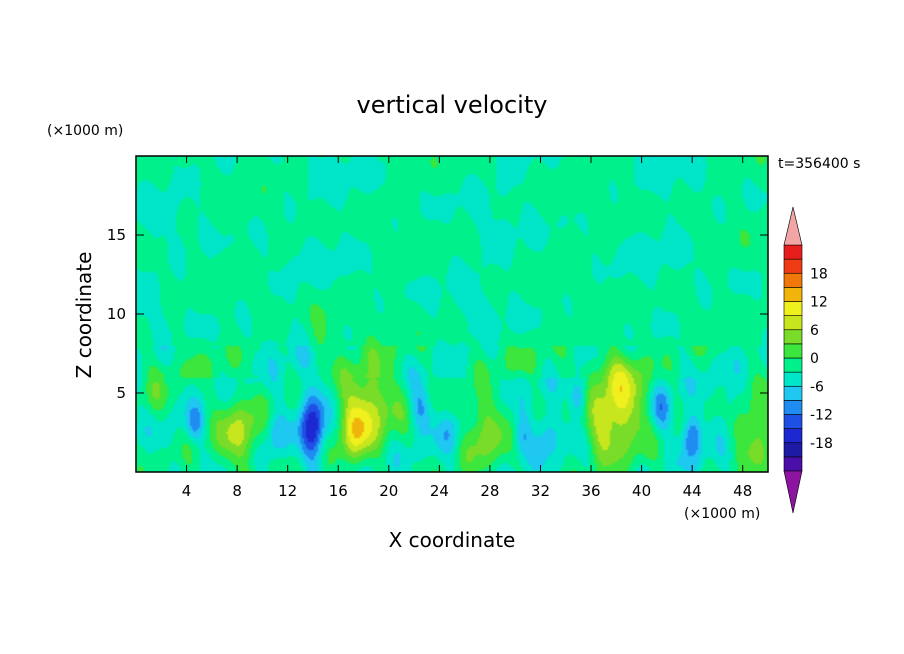 Image resolution: width=904 pixels, height=654 pixels. What do you see at coordinates (452, 105) in the screenshot?
I see `chart-title: vertical velocity` at bounding box center [452, 105].